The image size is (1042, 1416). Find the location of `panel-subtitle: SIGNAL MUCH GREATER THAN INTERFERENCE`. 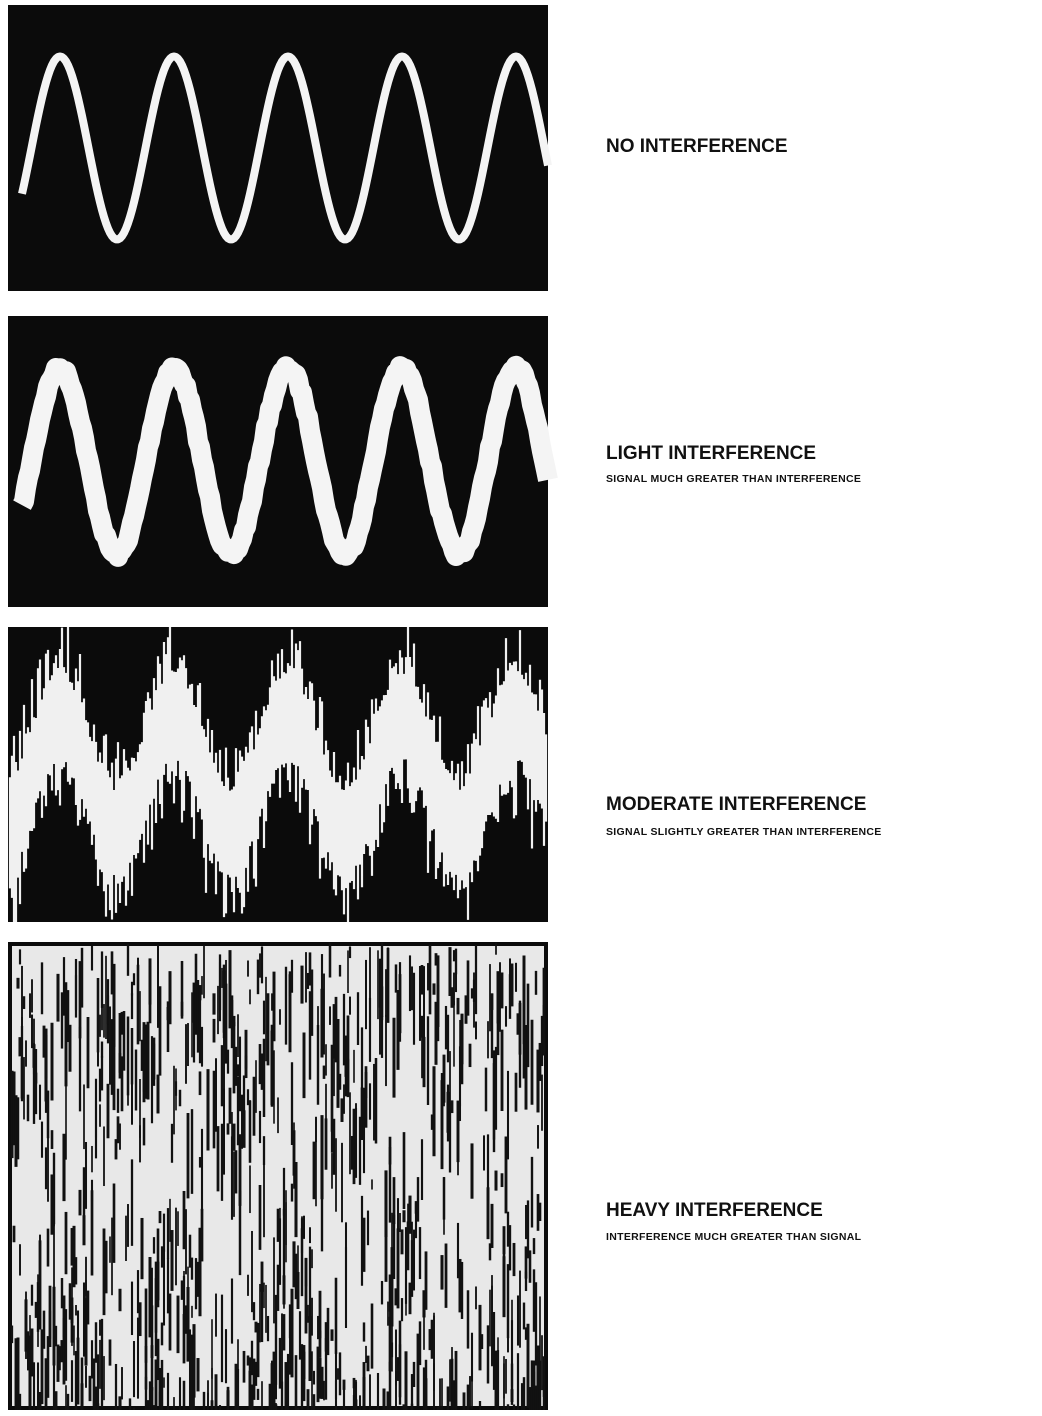

panel-subtitle: SIGNAL MUCH GREATER THAN INTERFERENCE is located at coordinates (733, 479).